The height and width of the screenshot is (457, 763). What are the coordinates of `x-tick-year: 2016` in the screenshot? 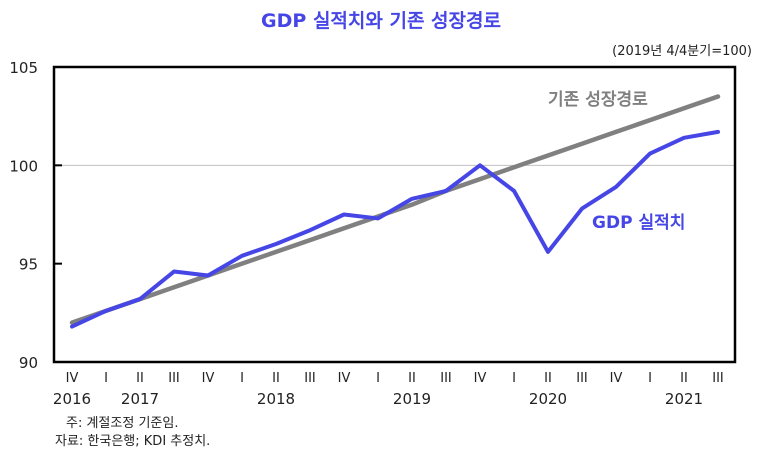 It's located at (72, 399).